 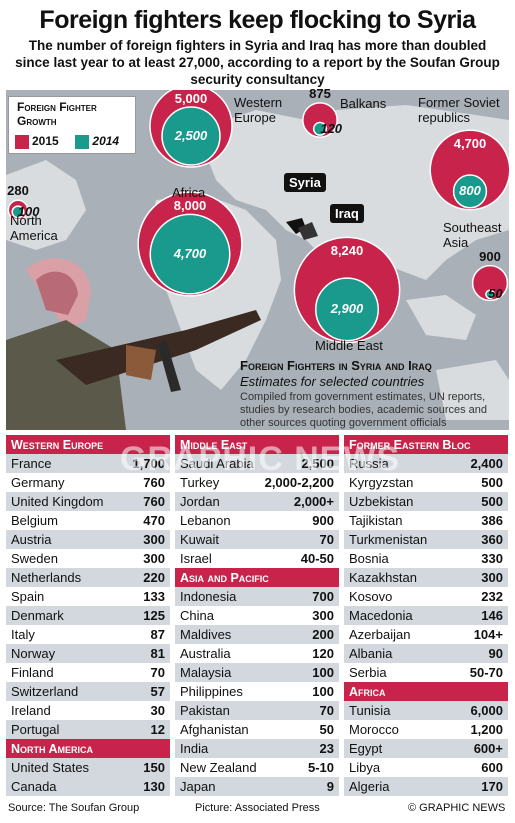 What do you see at coordinates (200, 501) in the screenshot?
I see `country-name: Jordan` at bounding box center [200, 501].